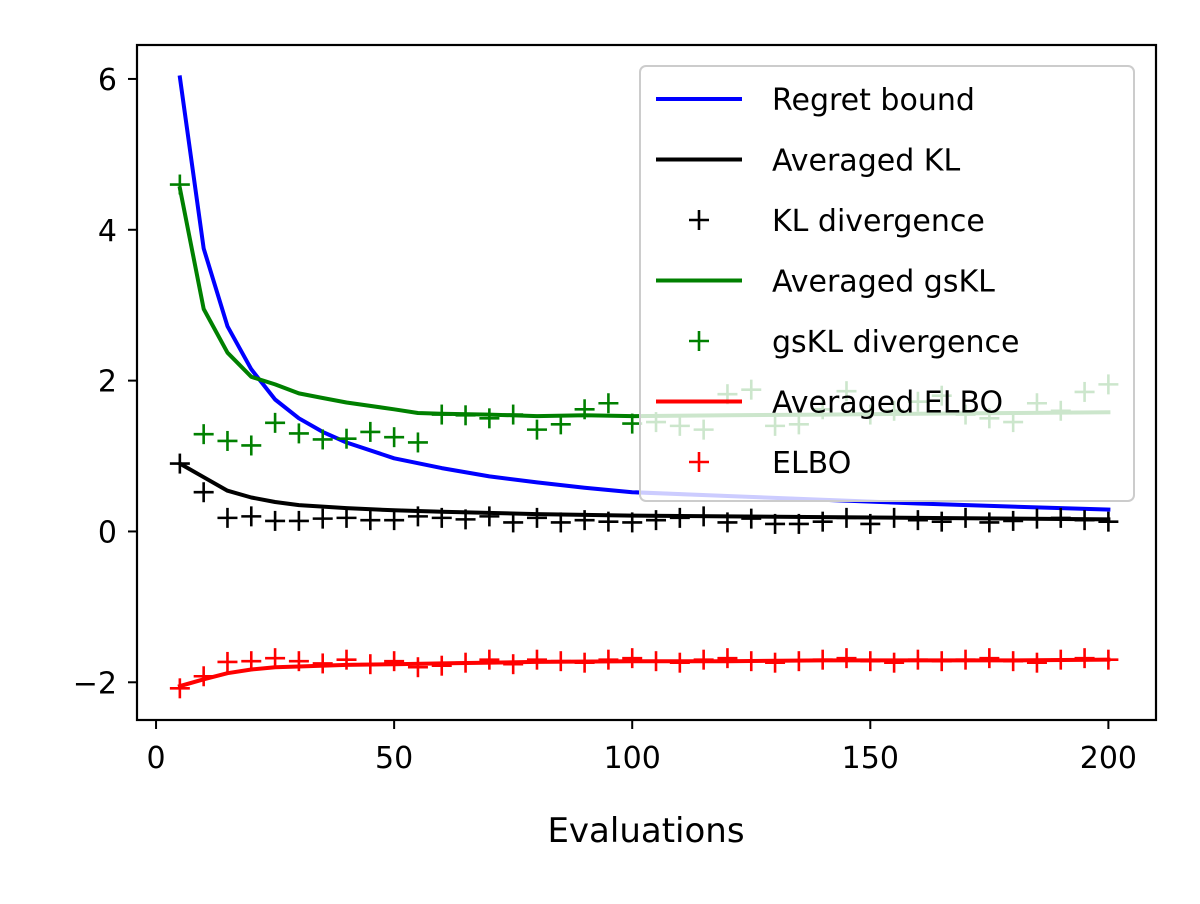  Describe the element at coordinates (870, 758) in the screenshot. I see `x-tick-label: 150` at that location.